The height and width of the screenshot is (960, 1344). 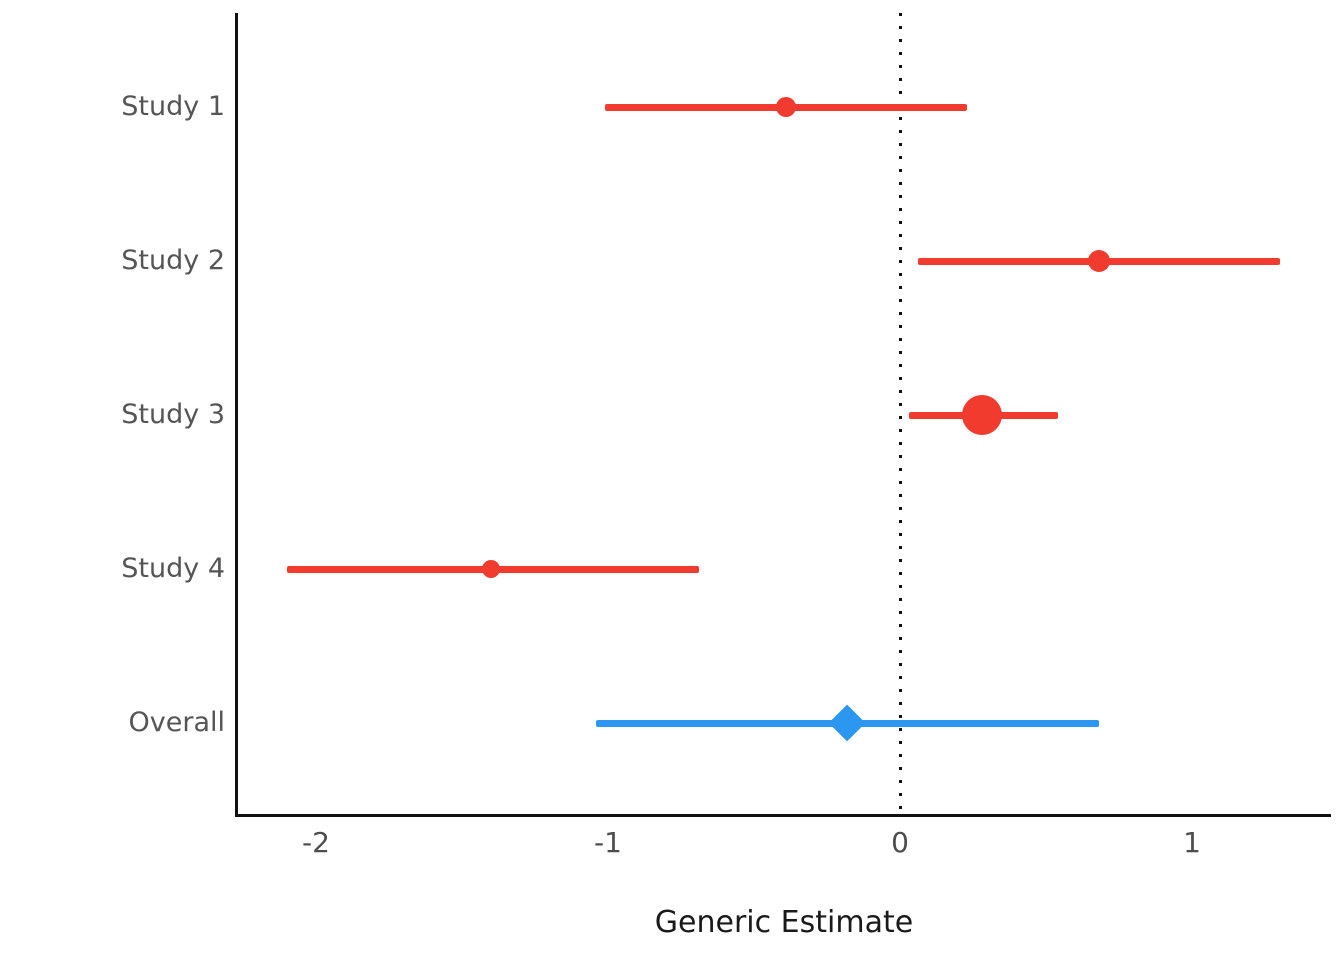 What do you see at coordinates (847, 723) in the screenshot?
I see `overall-diamond-marker` at bounding box center [847, 723].